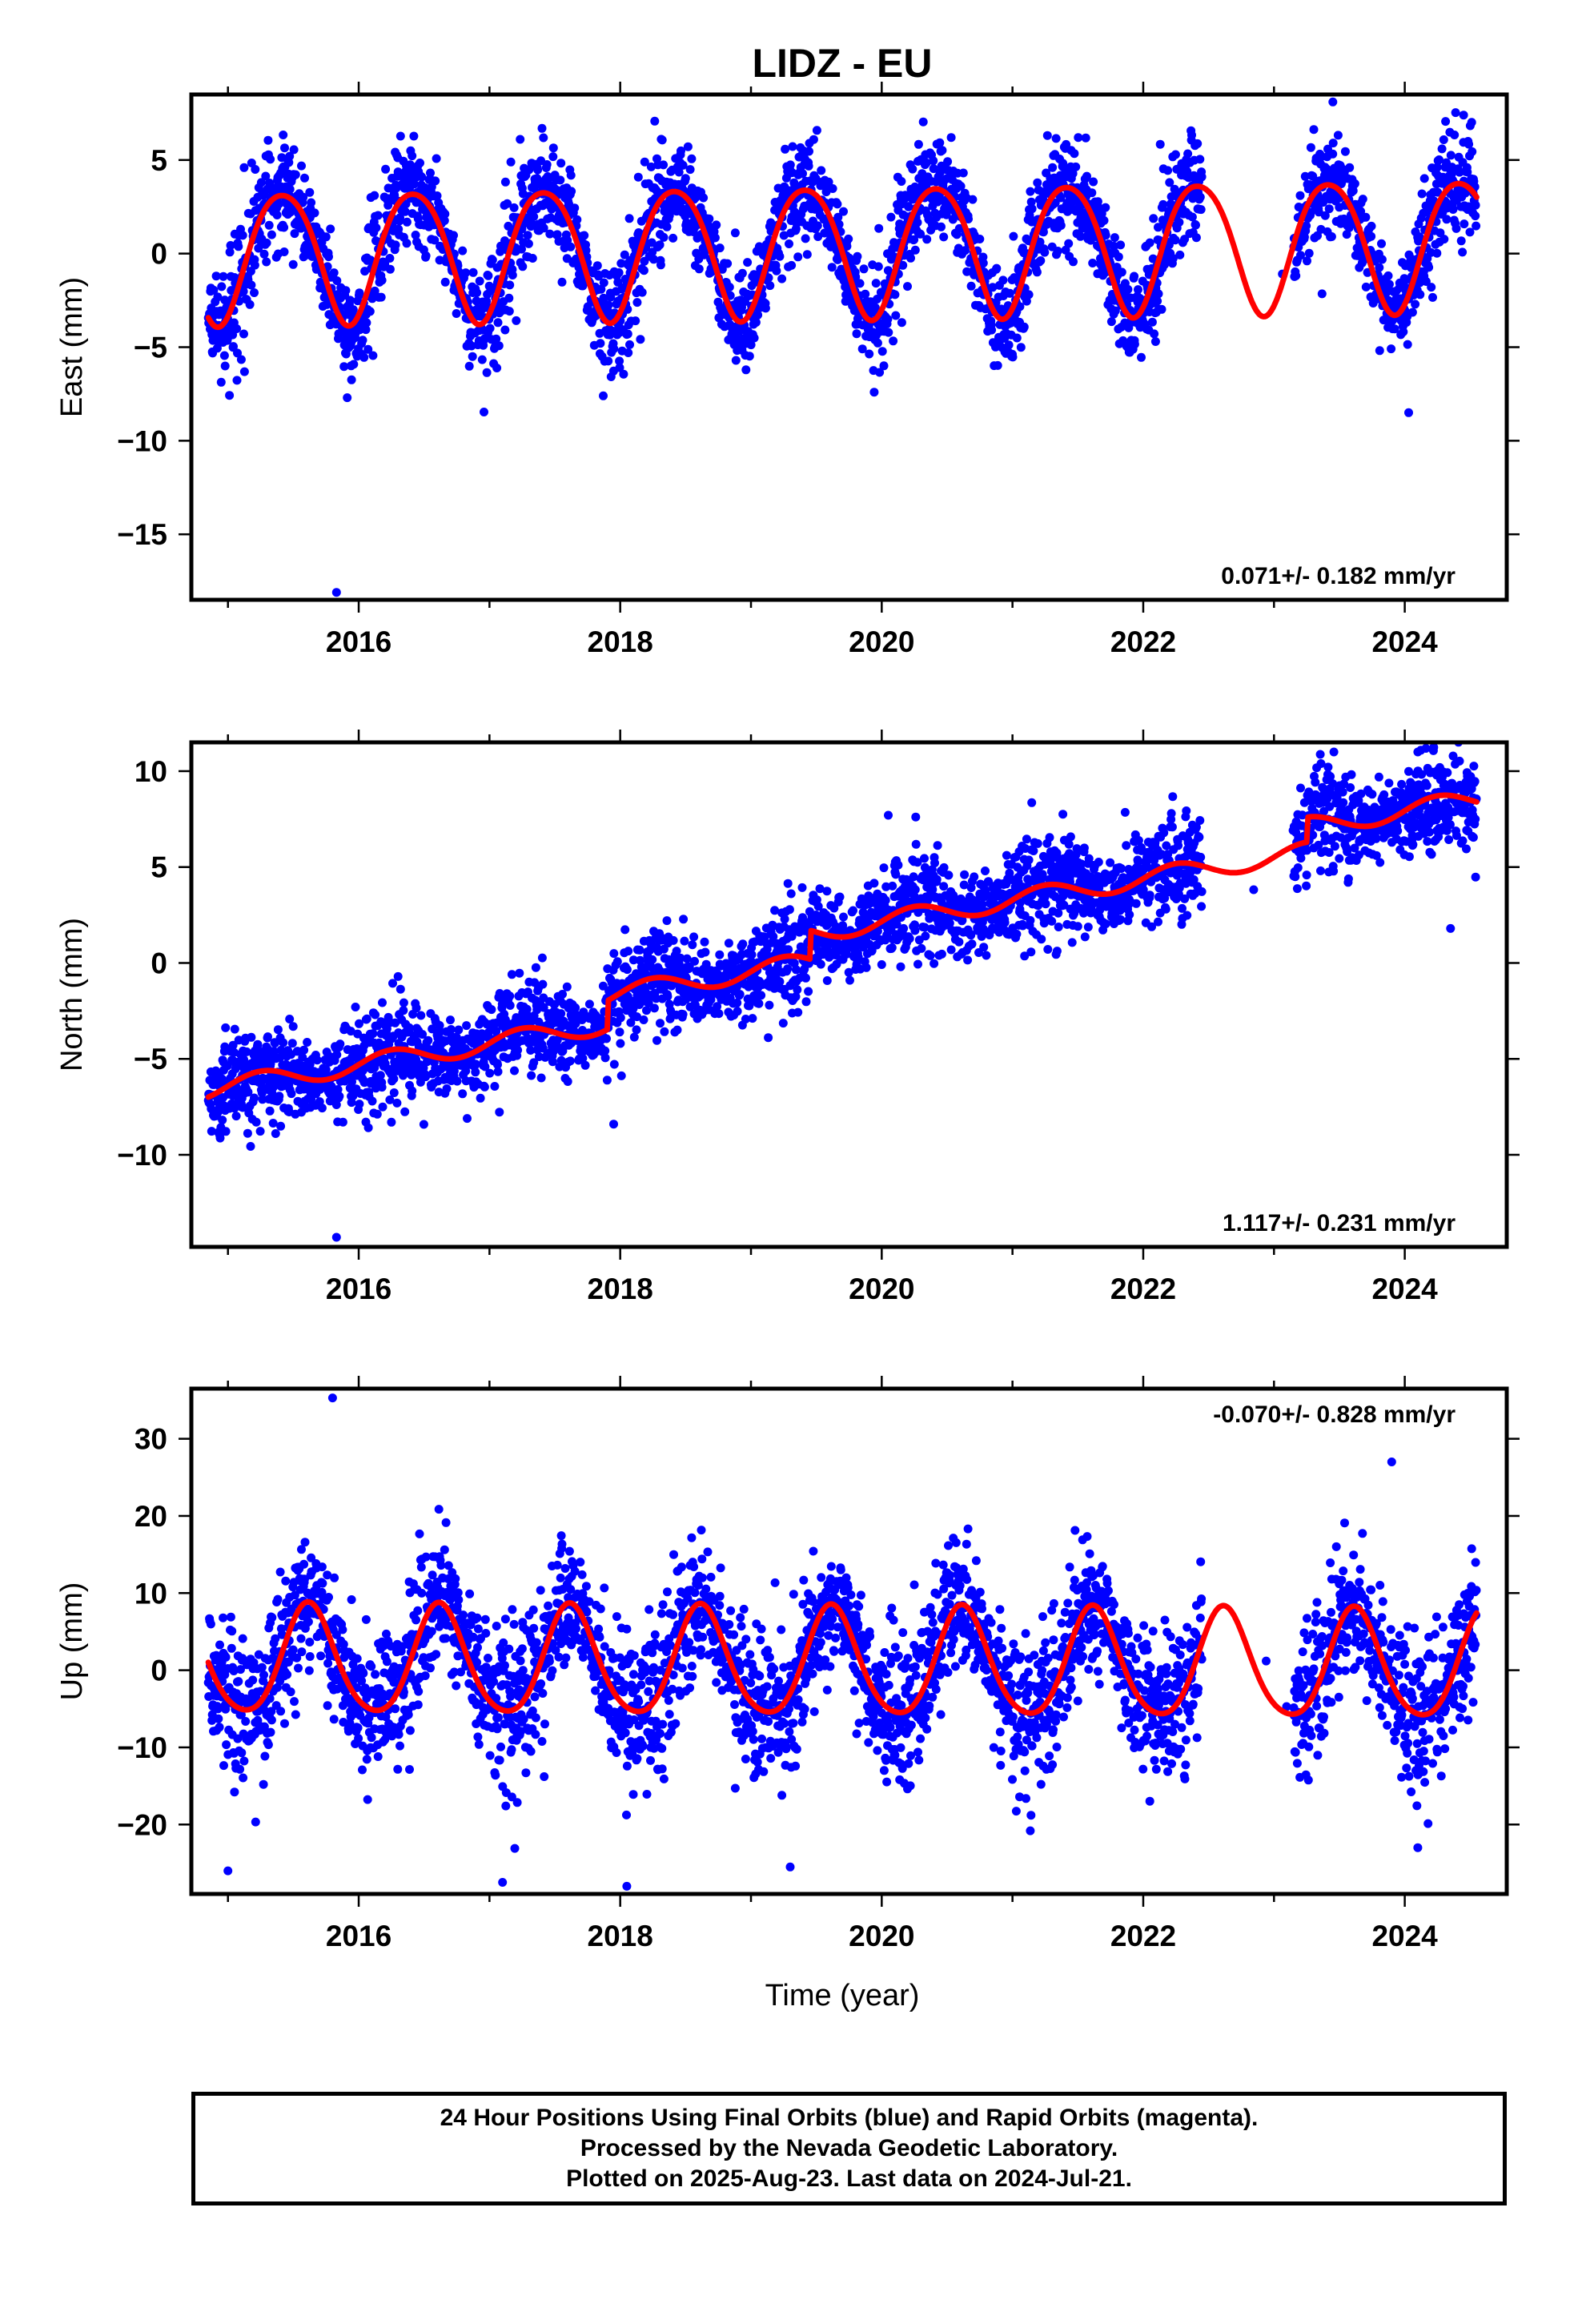  Describe the element at coordinates (843, 63) in the screenshot. I see `chart-title: LIDZ - EU` at that location.